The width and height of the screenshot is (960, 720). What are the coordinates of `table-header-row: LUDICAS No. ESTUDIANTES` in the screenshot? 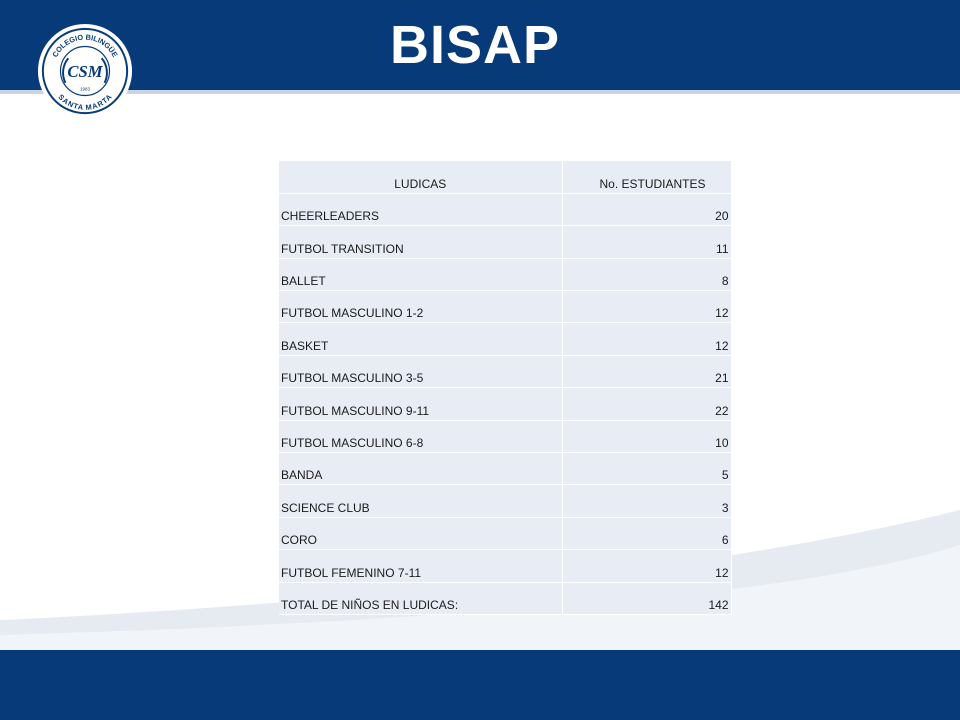 It's located at (505, 177).